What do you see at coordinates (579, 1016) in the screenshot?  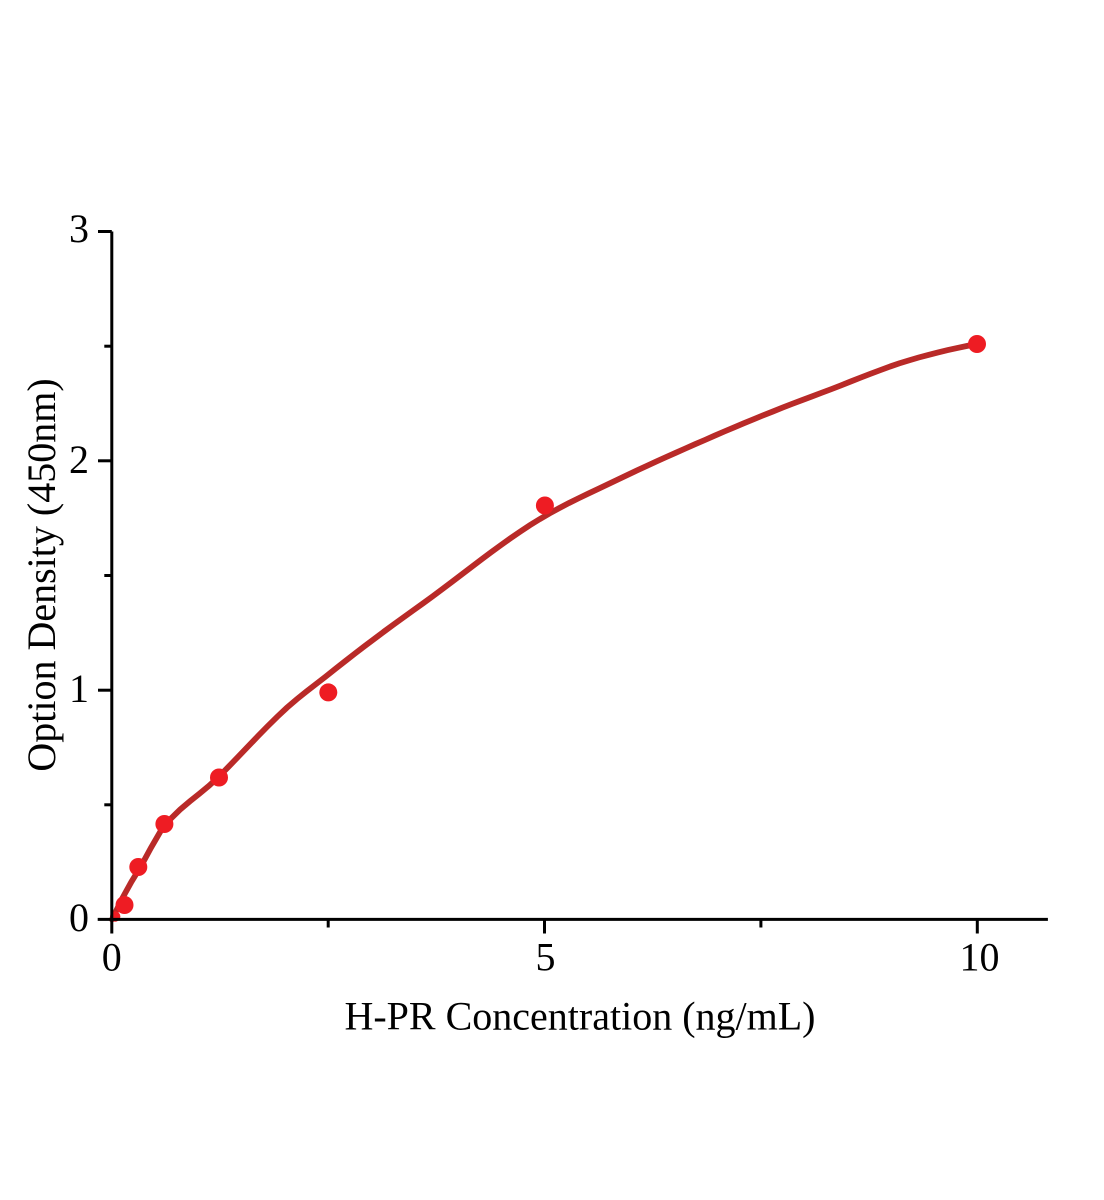 I see `svg-text: H-PR Concentration (ng/mL)` at bounding box center [579, 1016].